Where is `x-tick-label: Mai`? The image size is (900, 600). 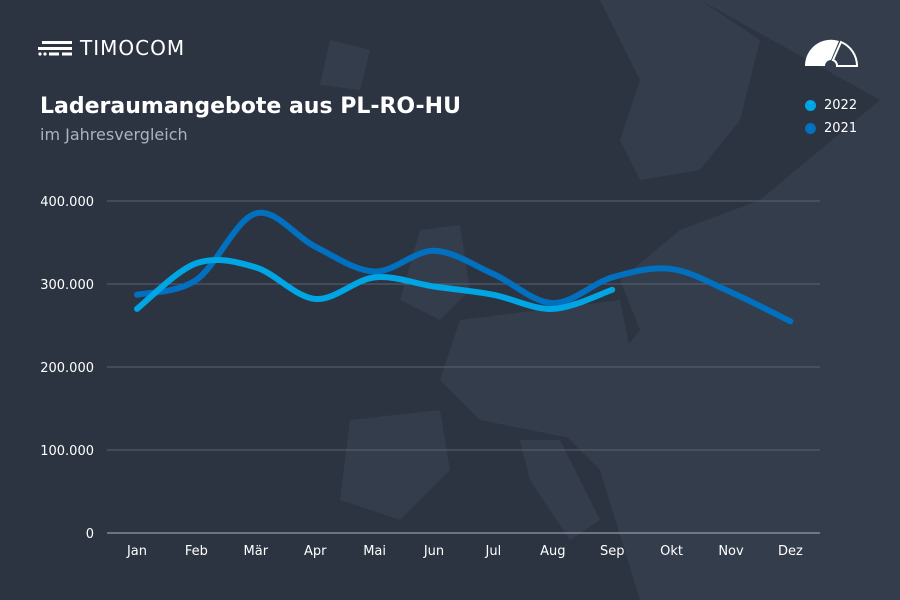 x-tick-label: Mai is located at coordinates (374, 551).